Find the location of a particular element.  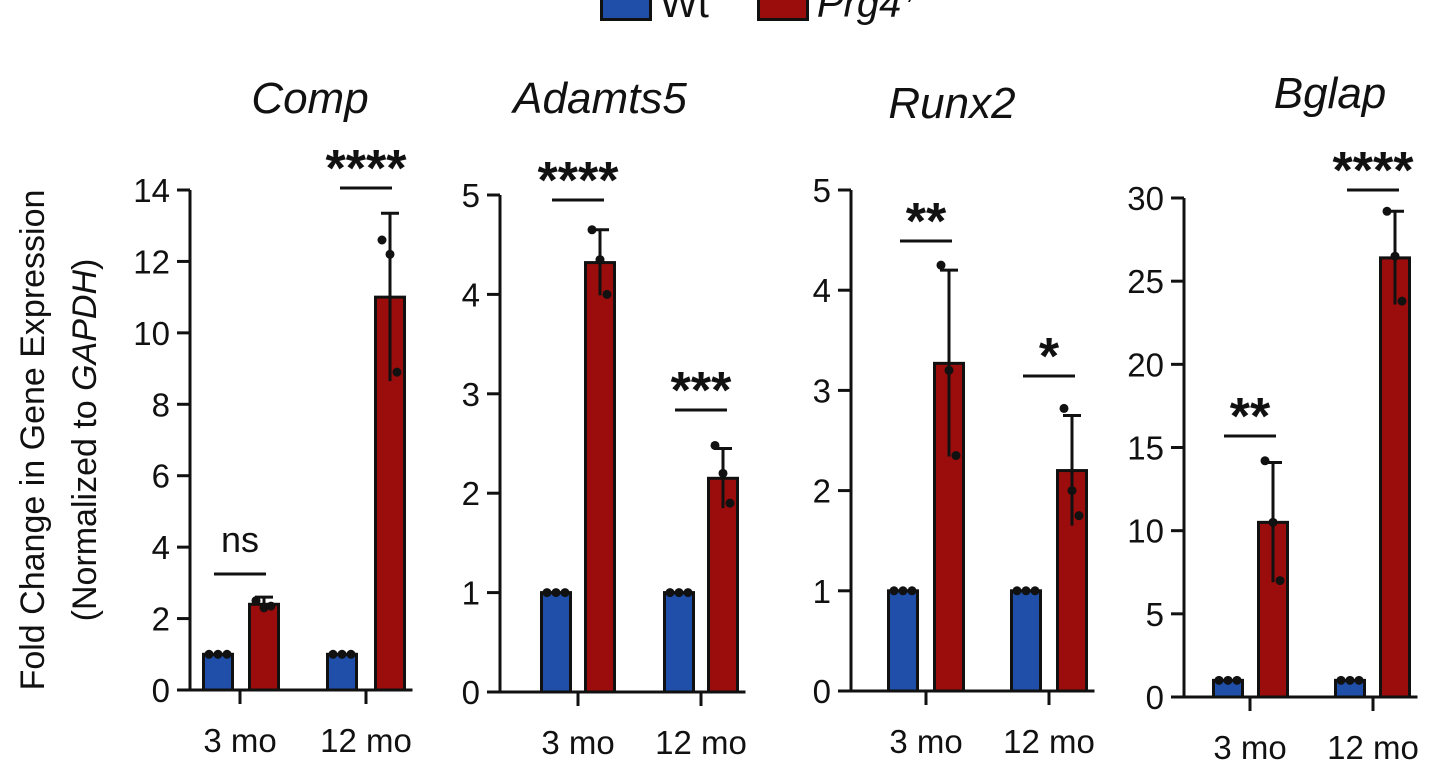

y-axis-label-line2-gene: GAPDH is located at coordinates (85, 330).